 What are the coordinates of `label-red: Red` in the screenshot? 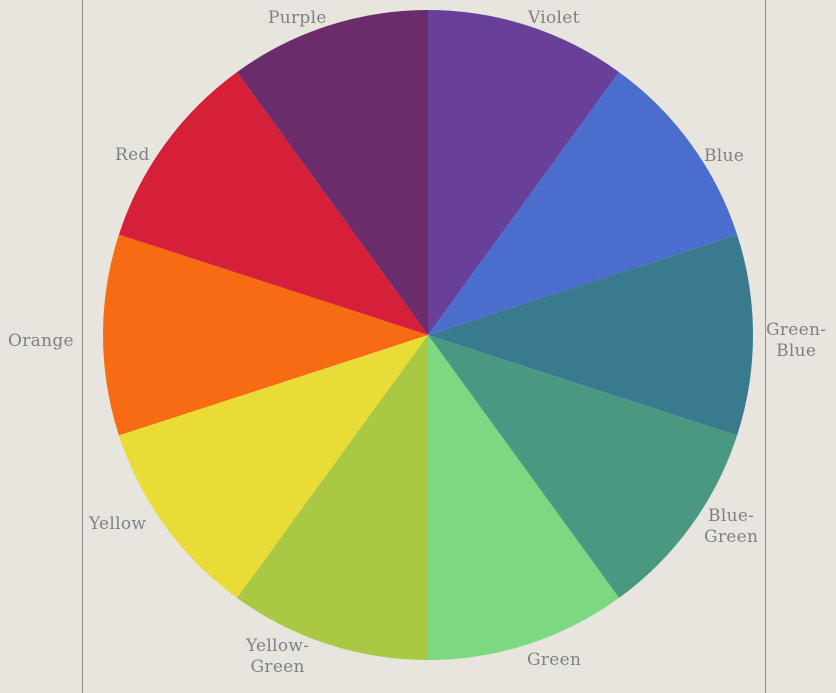 It's located at (132, 155).